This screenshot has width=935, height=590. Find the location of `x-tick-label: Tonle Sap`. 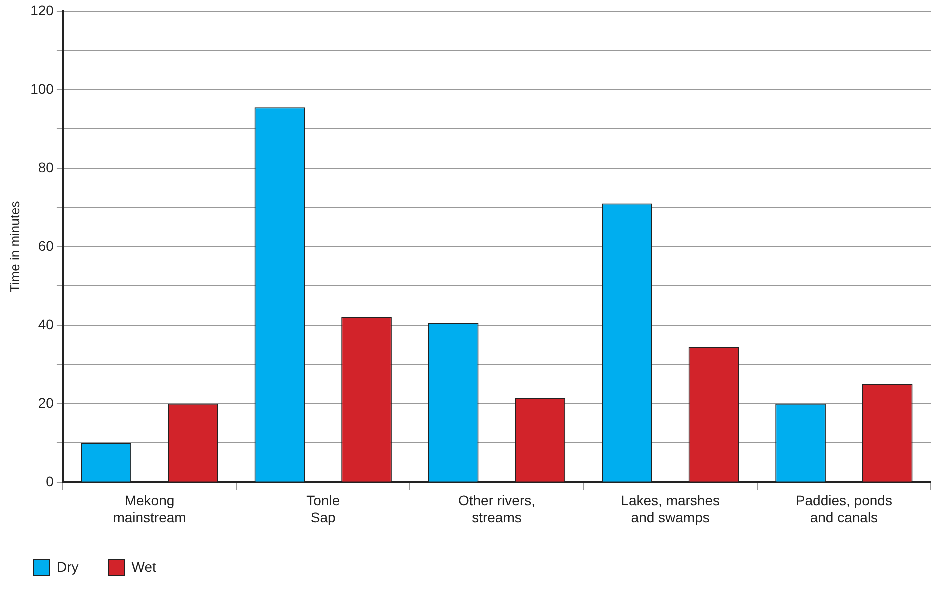

x-tick-label: Tonle Sap is located at coordinates (323, 509).